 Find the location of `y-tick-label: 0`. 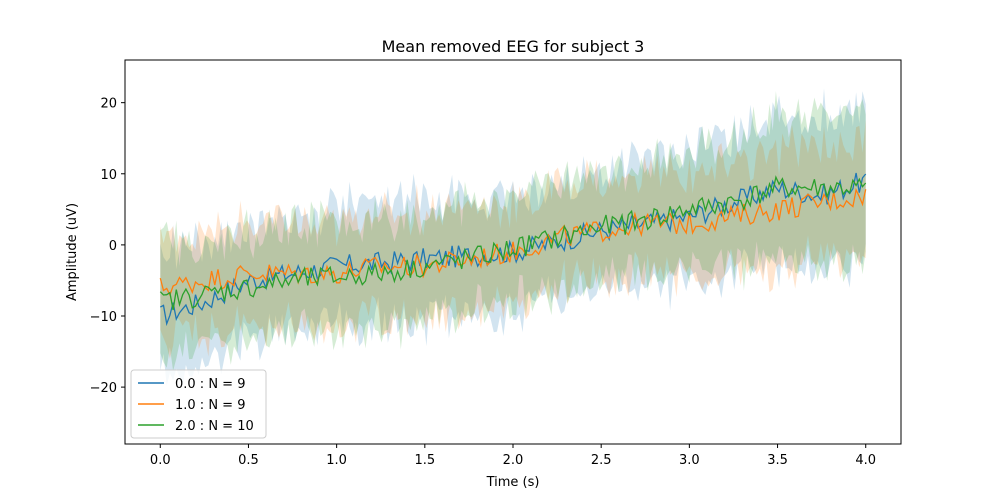

y-tick-label: 0 is located at coordinates (113, 246).